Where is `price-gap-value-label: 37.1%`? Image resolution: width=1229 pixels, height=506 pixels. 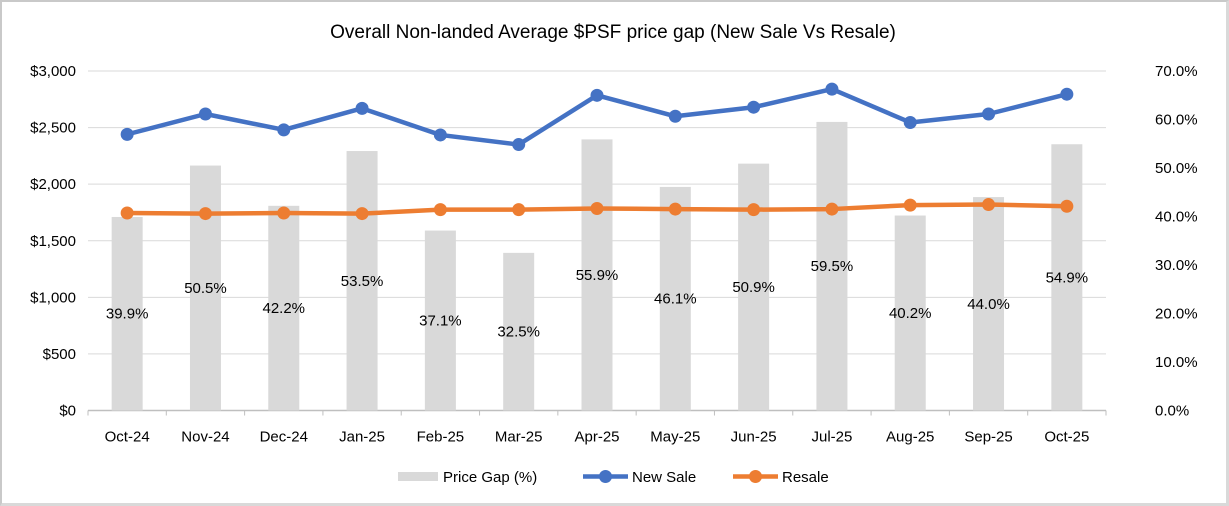
price-gap-value-label: 37.1% is located at coordinates (440, 321).